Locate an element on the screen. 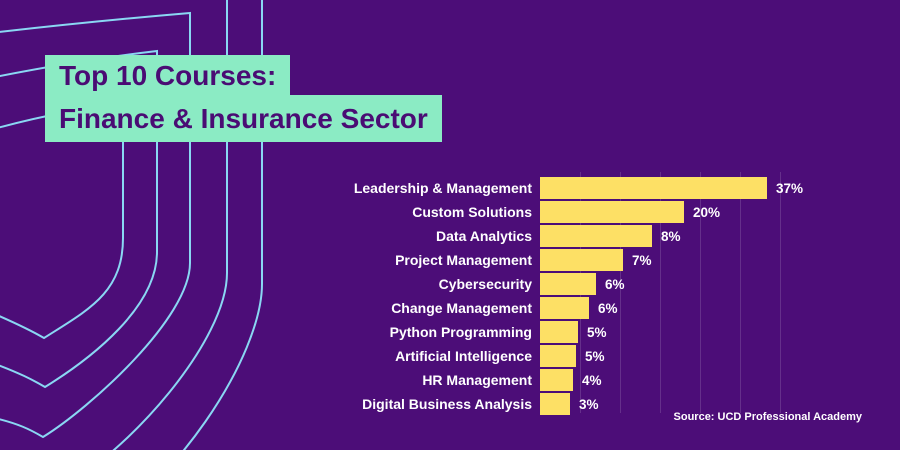  chart-row: Digital Business Analysis 3% is located at coordinates (585, 404).